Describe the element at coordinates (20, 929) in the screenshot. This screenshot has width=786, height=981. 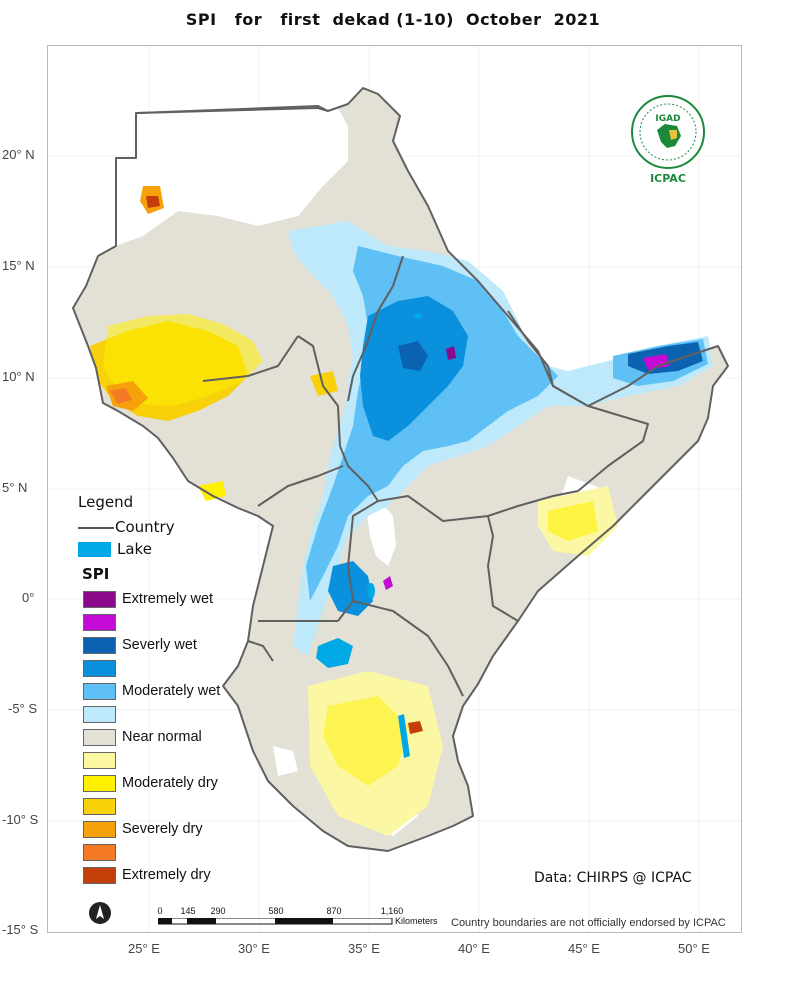
I see `lat-label-15s: -15° S` at that location.